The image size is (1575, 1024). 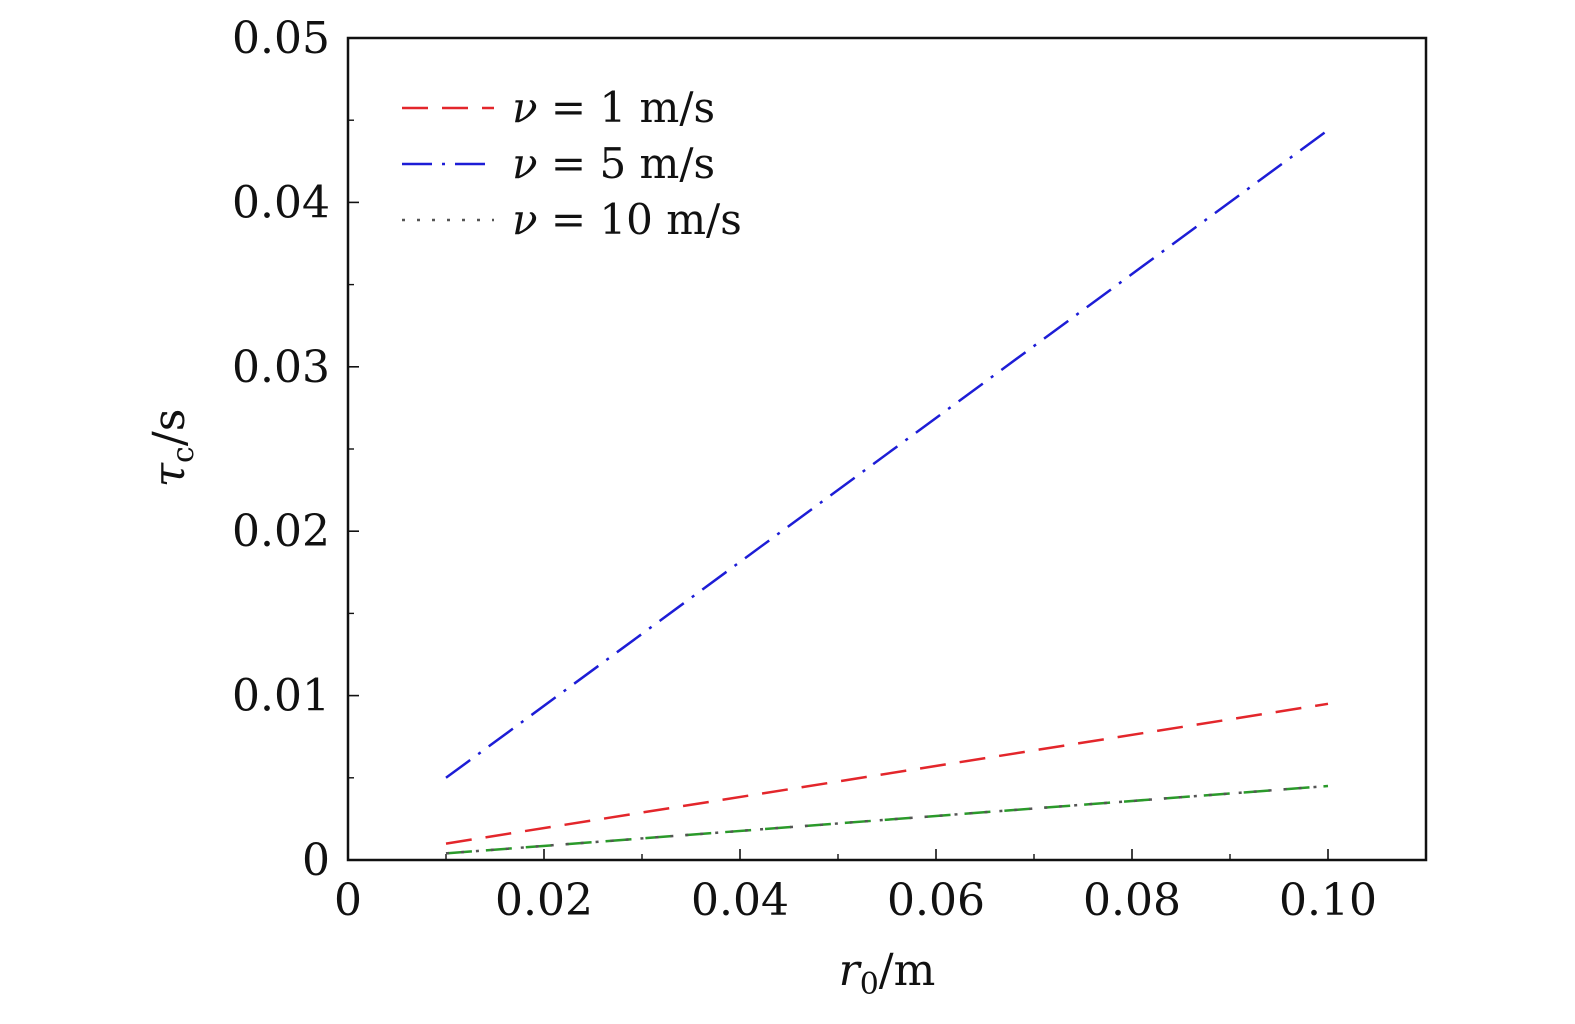 What do you see at coordinates (281, 38) in the screenshot?
I see `y-tick-label: 0.05` at bounding box center [281, 38].